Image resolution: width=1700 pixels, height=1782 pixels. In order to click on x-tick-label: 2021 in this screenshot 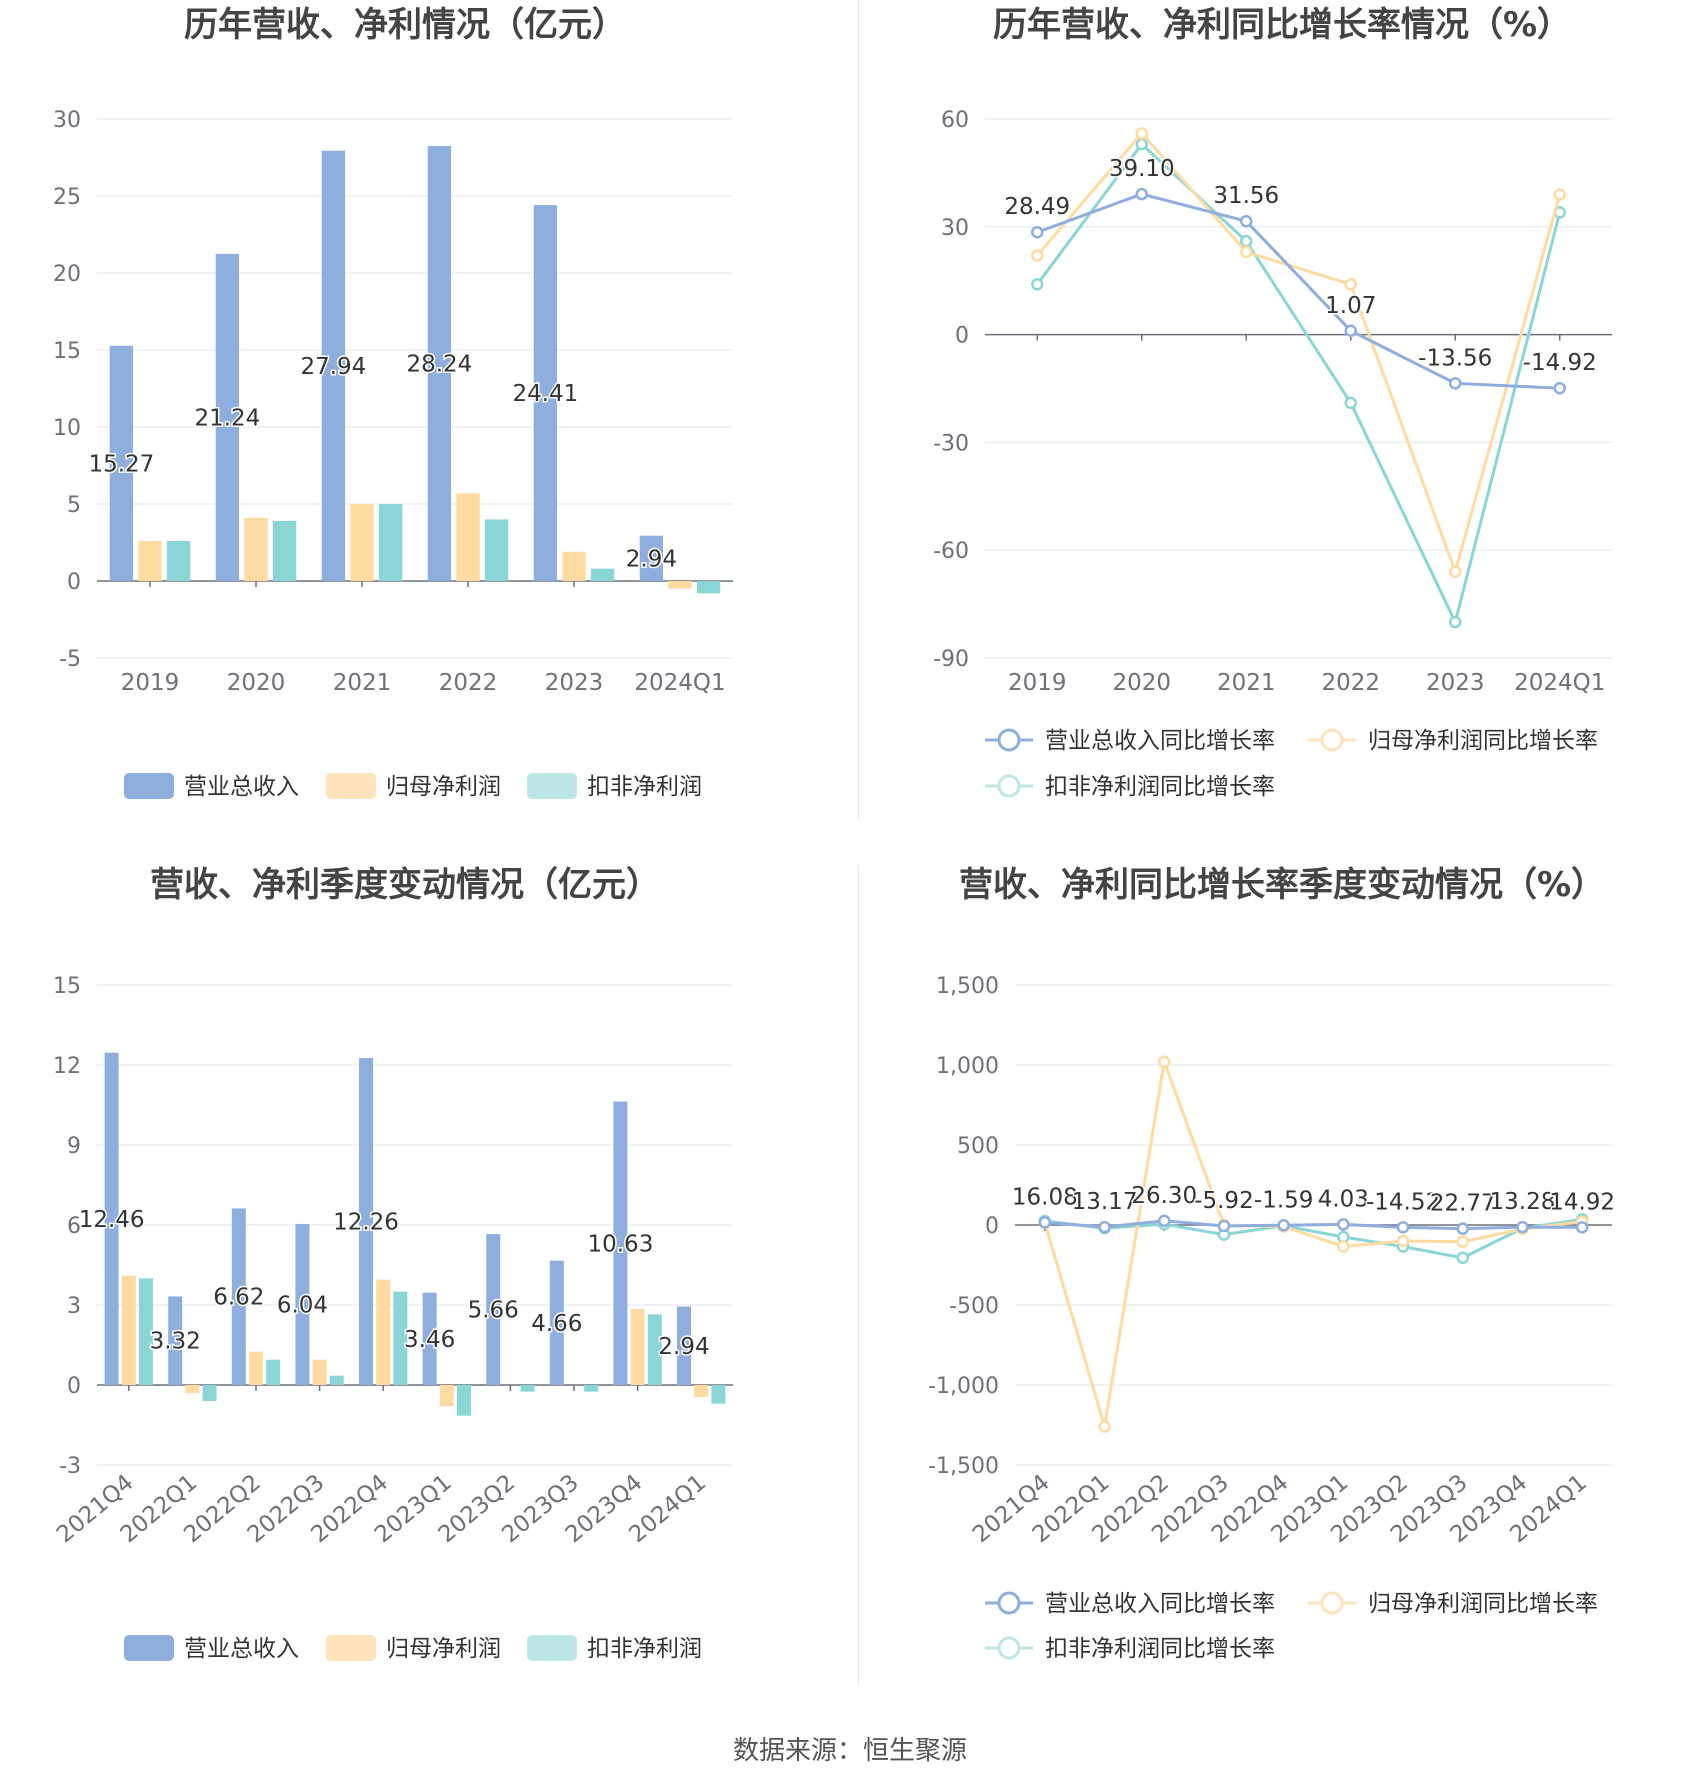, I will do `click(1246, 683)`.